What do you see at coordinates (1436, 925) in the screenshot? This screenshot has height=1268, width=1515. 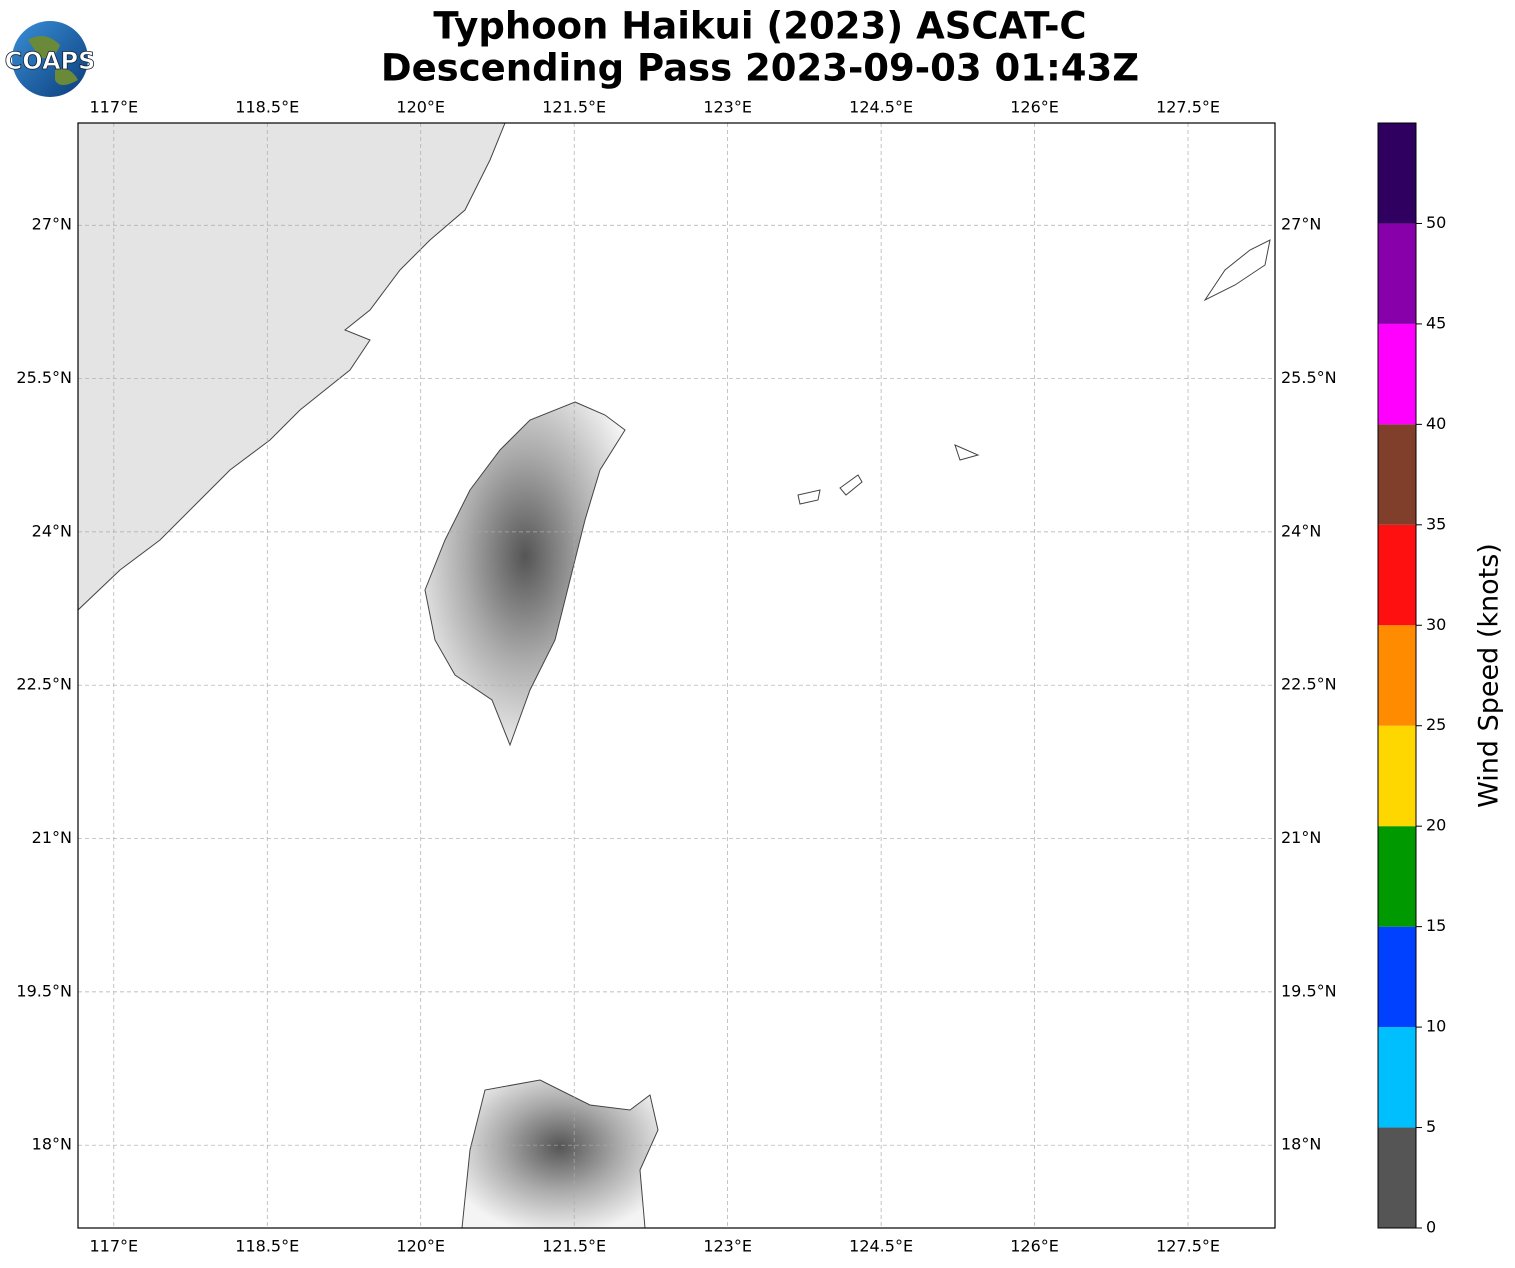 I see `colorbar-tick-label: 15` at bounding box center [1436, 925].